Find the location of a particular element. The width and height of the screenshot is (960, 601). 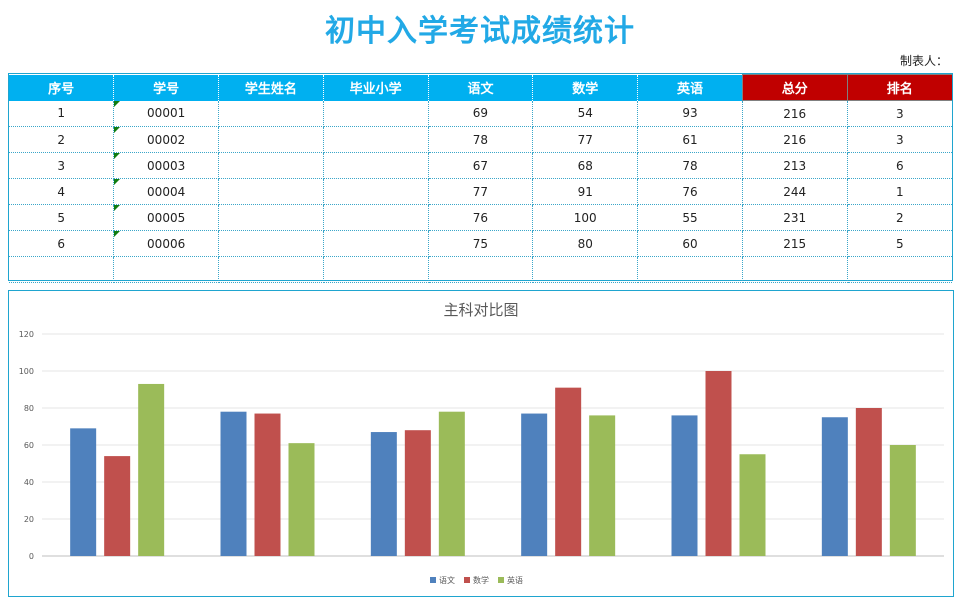

header-student-name: 学生姓名 is located at coordinates (271, 87).